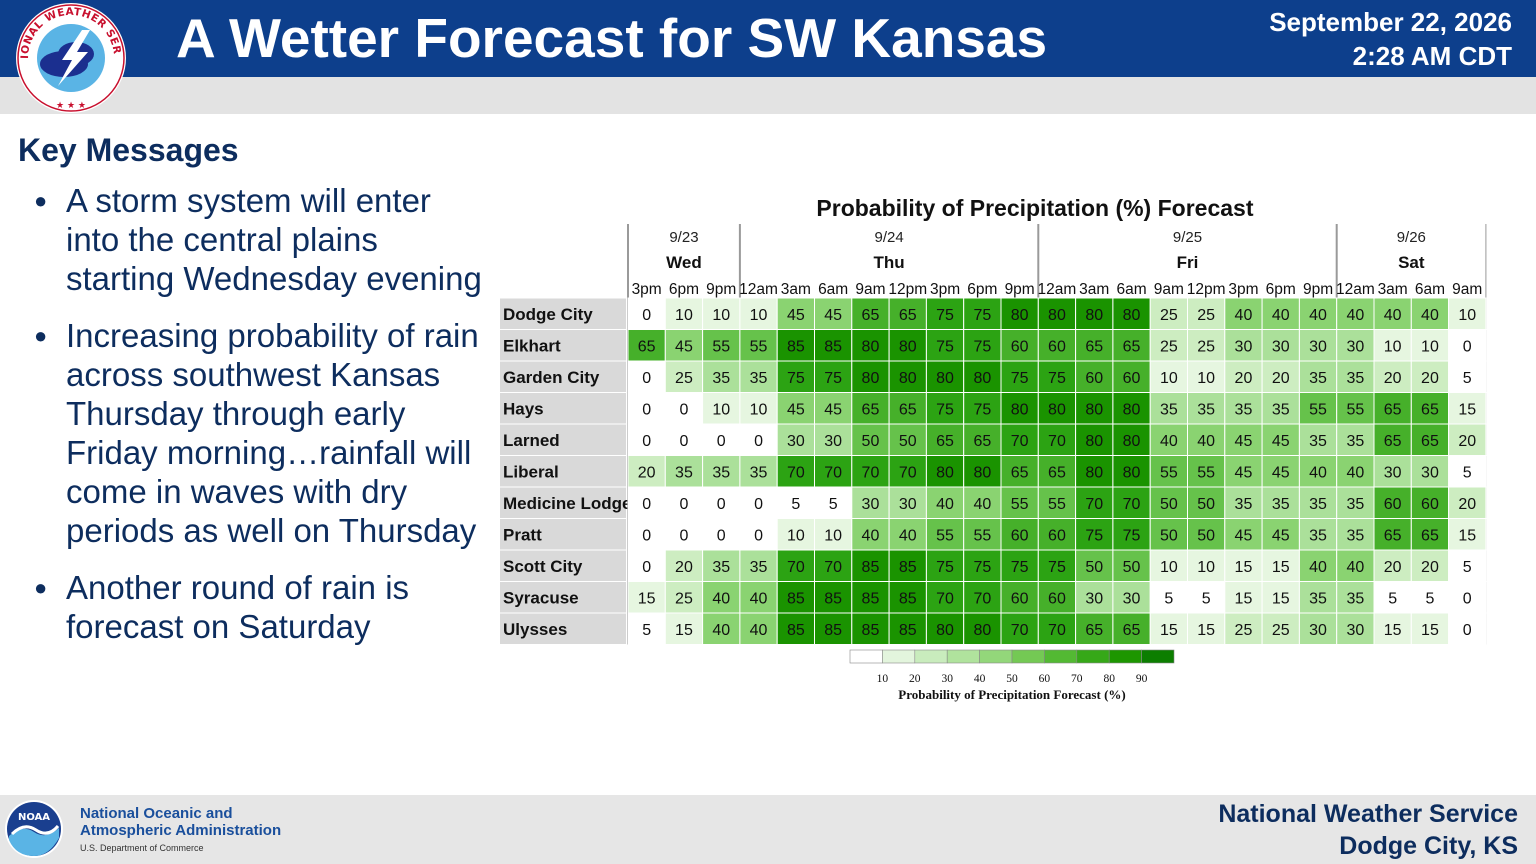  Describe the element at coordinates (768, 38) in the screenshot. I see `header-bar` at that location.